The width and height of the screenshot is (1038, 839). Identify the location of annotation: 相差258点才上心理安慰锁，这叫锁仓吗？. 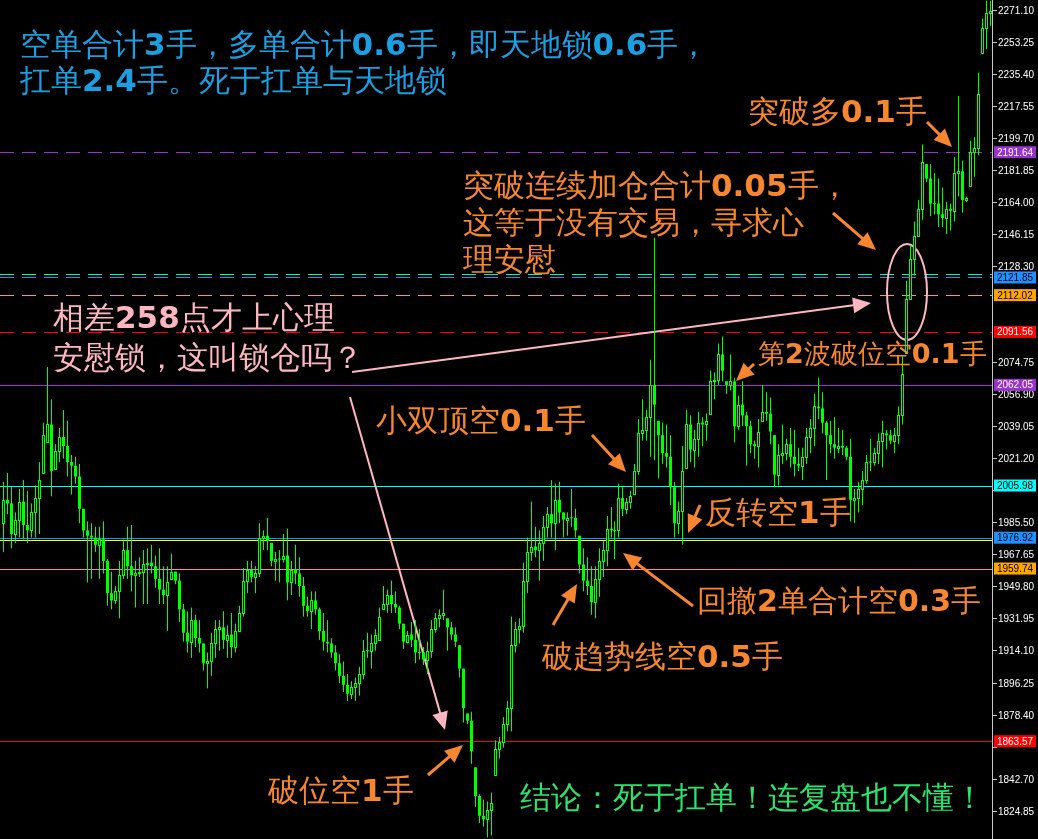
(208, 337).